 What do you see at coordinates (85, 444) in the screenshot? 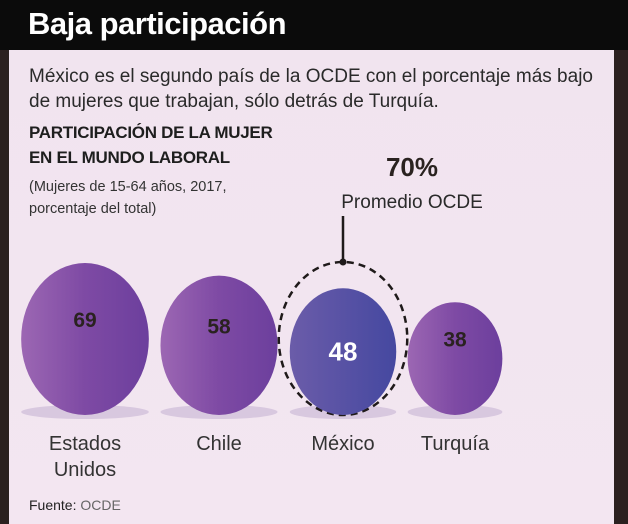
I see `category-label: Estados` at bounding box center [85, 444].